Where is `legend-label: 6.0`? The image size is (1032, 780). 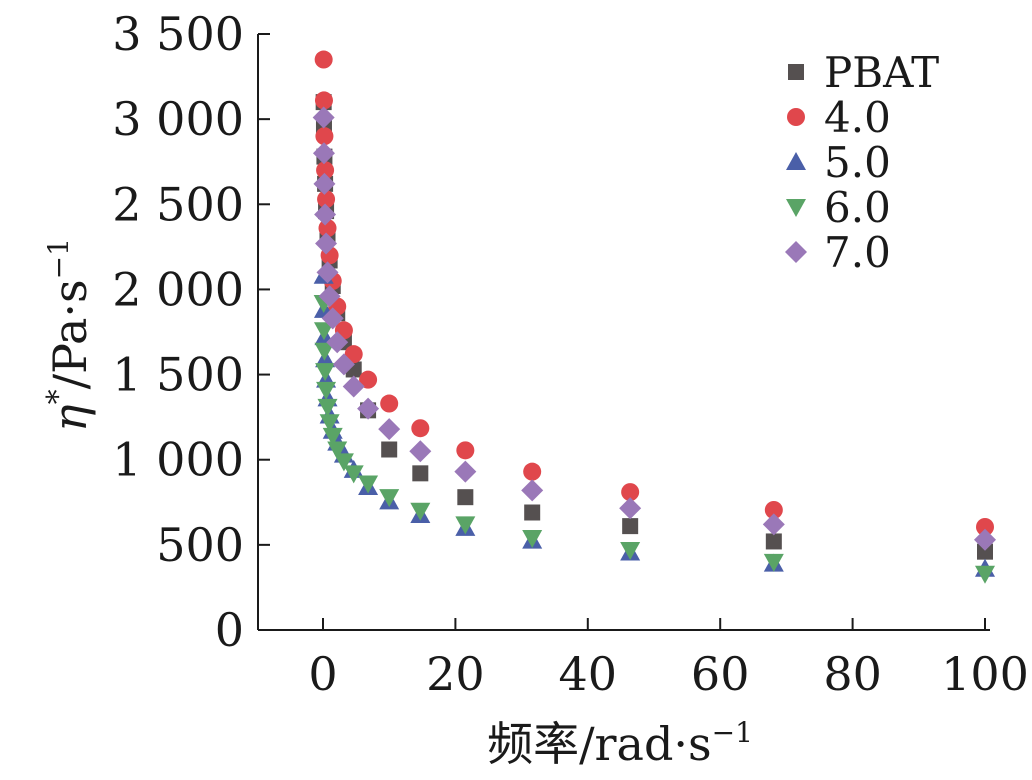 legend-label: 6.0 is located at coordinates (857, 207).